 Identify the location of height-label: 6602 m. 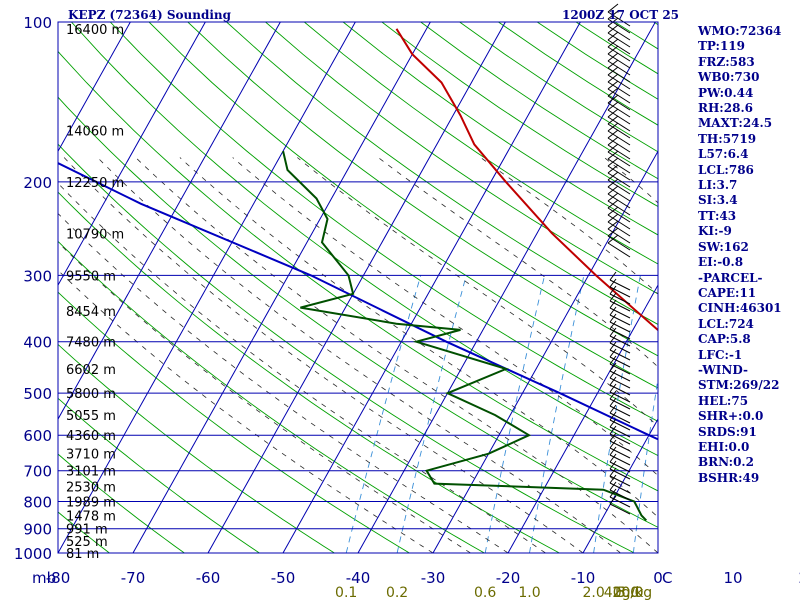
(91, 370).